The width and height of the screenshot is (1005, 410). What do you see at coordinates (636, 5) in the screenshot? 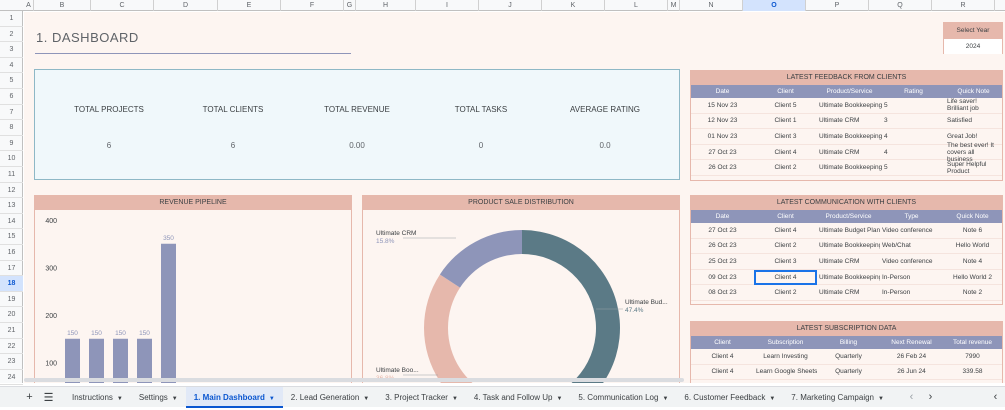
I see `column-header-l: L` at bounding box center [636, 5].